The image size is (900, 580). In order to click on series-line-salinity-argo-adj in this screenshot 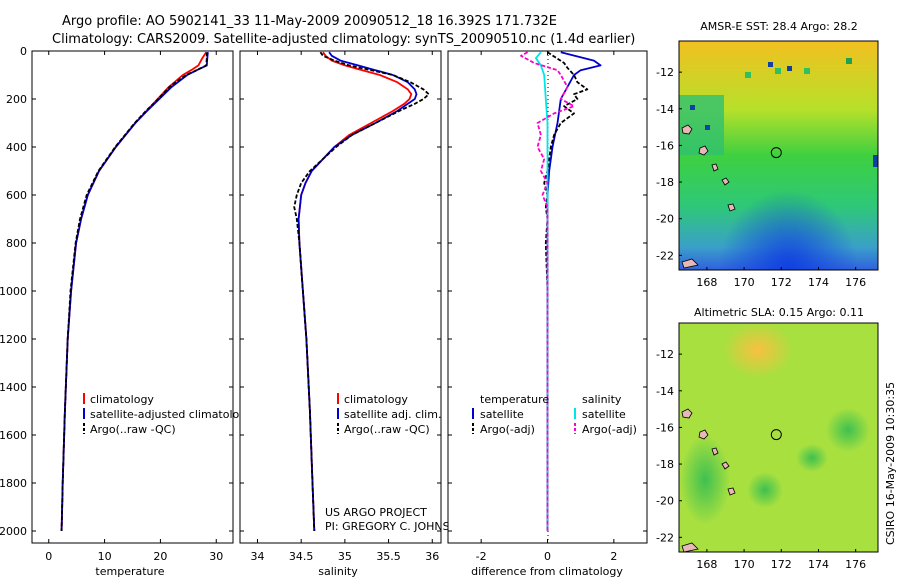, I will do `click(547, 291)`.